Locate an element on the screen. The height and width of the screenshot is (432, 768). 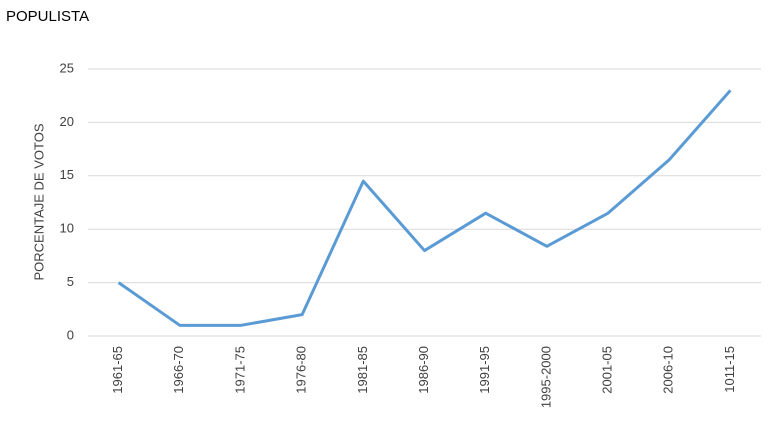
x-tick-label: 1966-70 is located at coordinates (178, 370).